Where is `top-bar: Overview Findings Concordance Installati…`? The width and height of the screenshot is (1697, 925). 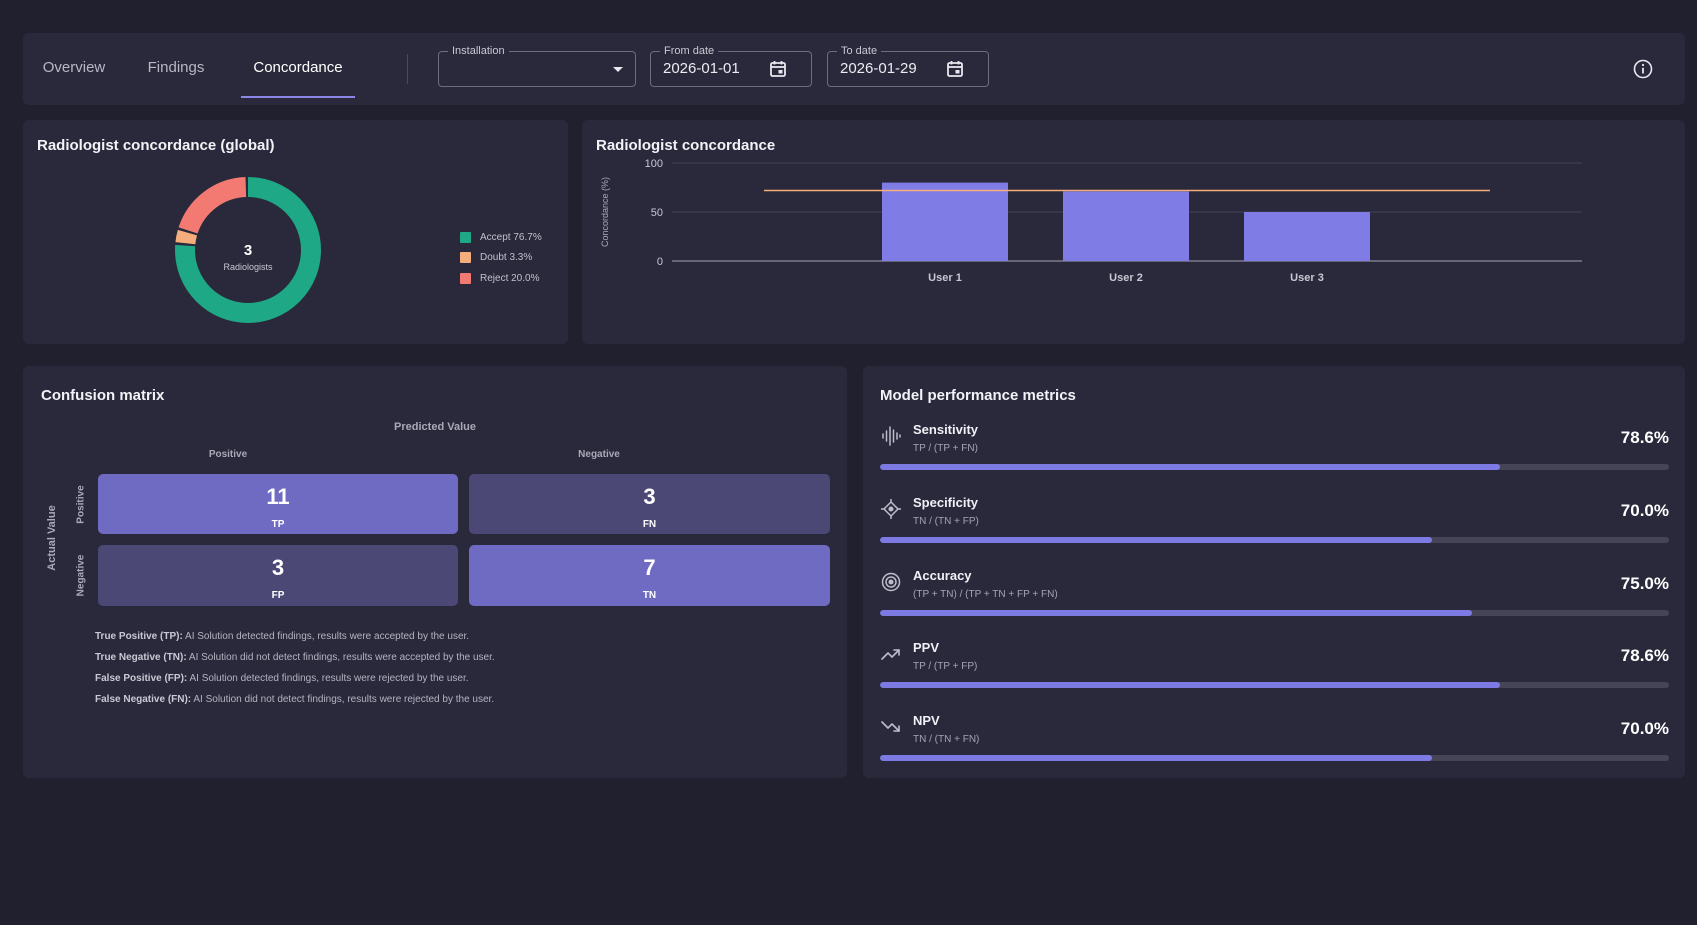
top-bar: Overview Findings Concordance Installati… is located at coordinates (854, 69).